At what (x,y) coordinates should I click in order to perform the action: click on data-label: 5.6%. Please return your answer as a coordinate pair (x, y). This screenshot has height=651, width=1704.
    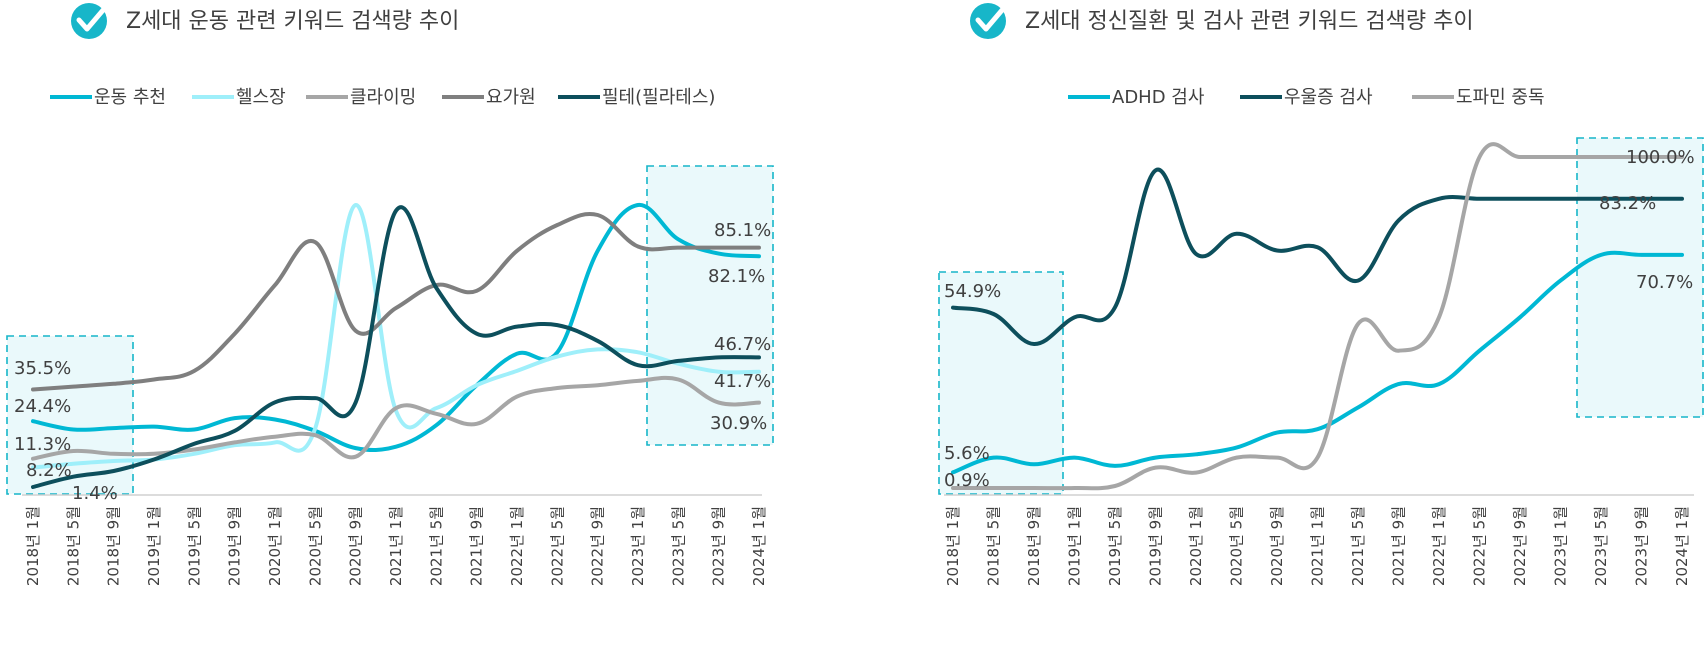
    Looking at the image, I should click on (967, 453).